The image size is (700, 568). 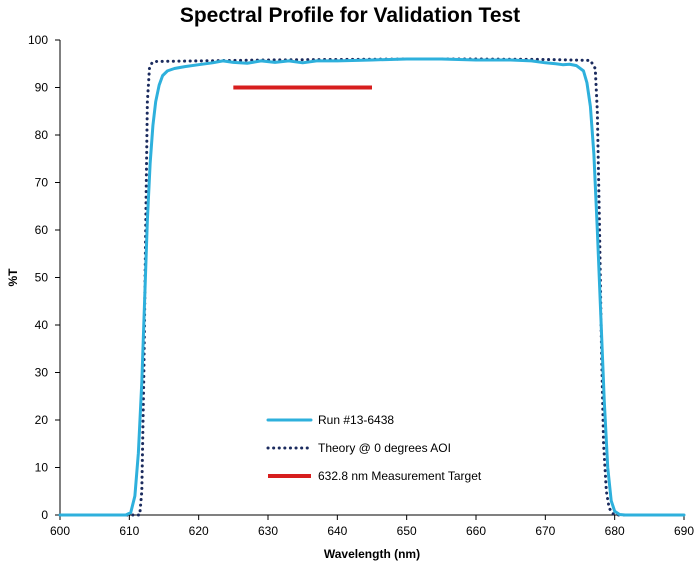 I want to click on x-tick-label: 650, so click(x=407, y=531).